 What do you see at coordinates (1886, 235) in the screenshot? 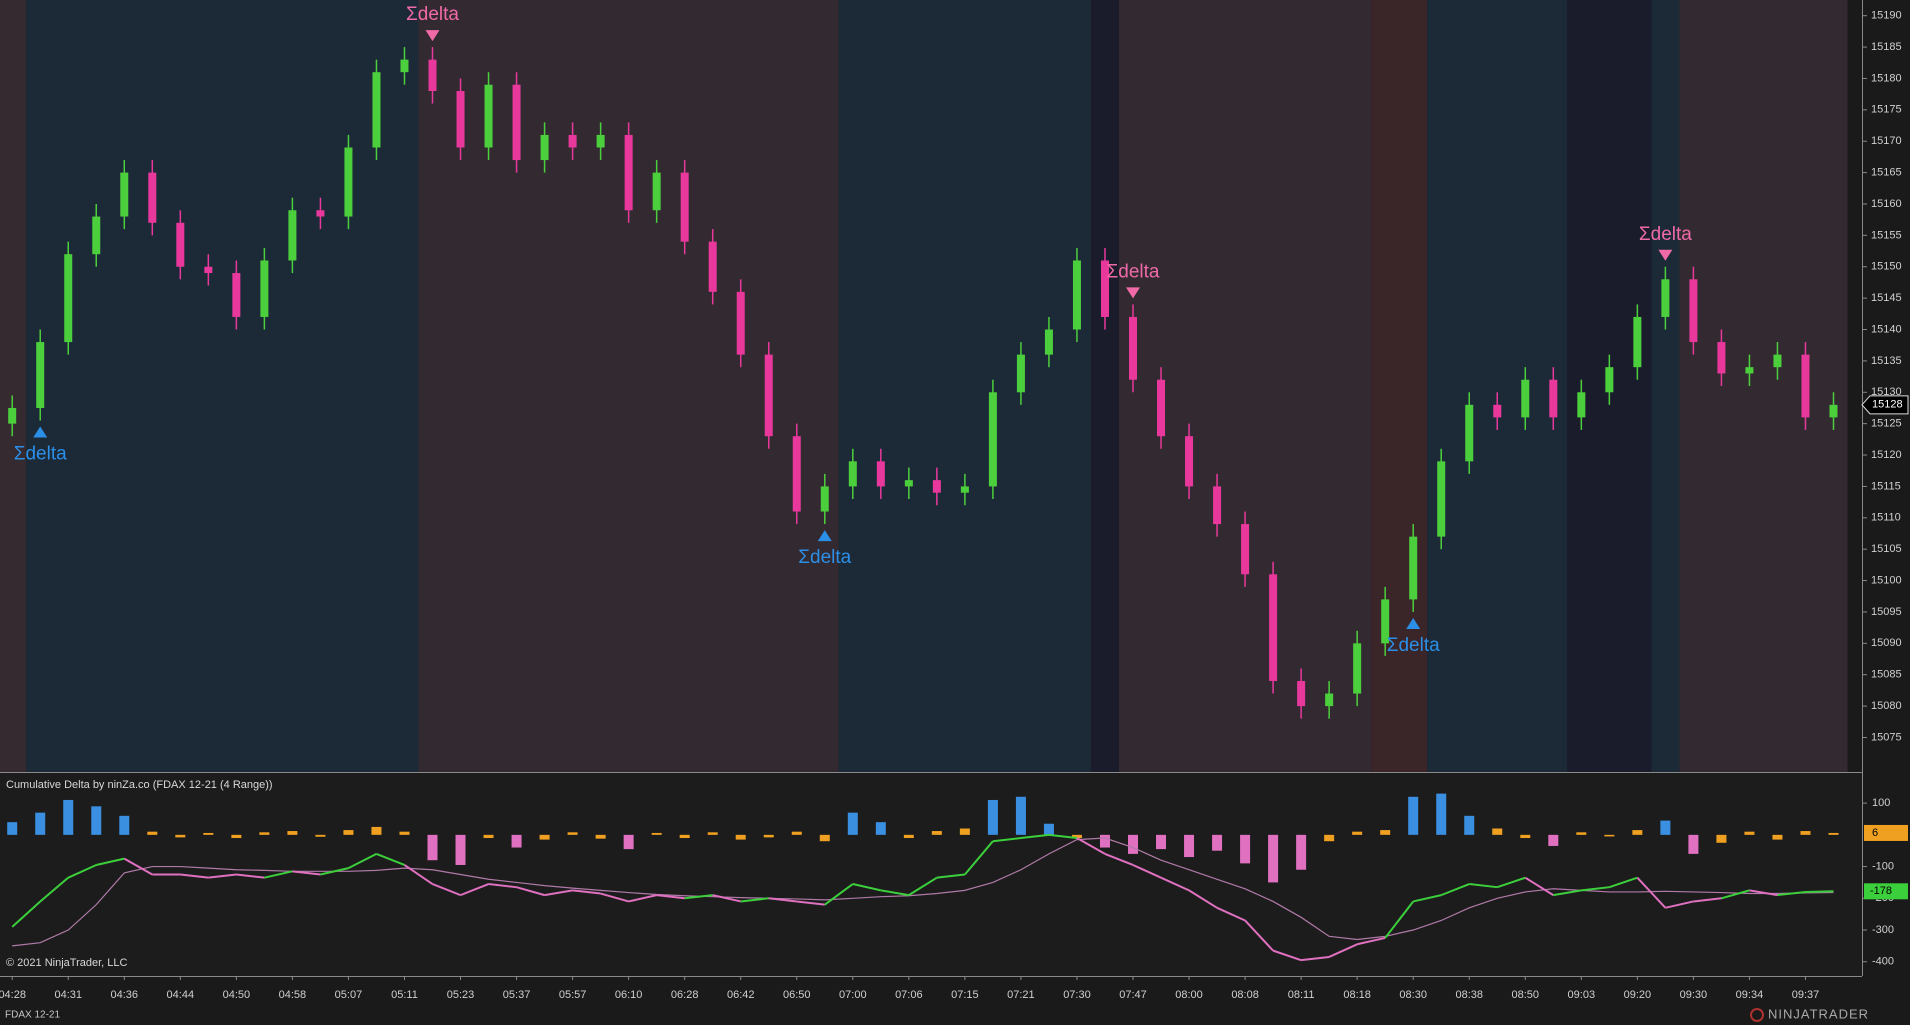
I see `y-tick-label: 15155` at bounding box center [1886, 235].